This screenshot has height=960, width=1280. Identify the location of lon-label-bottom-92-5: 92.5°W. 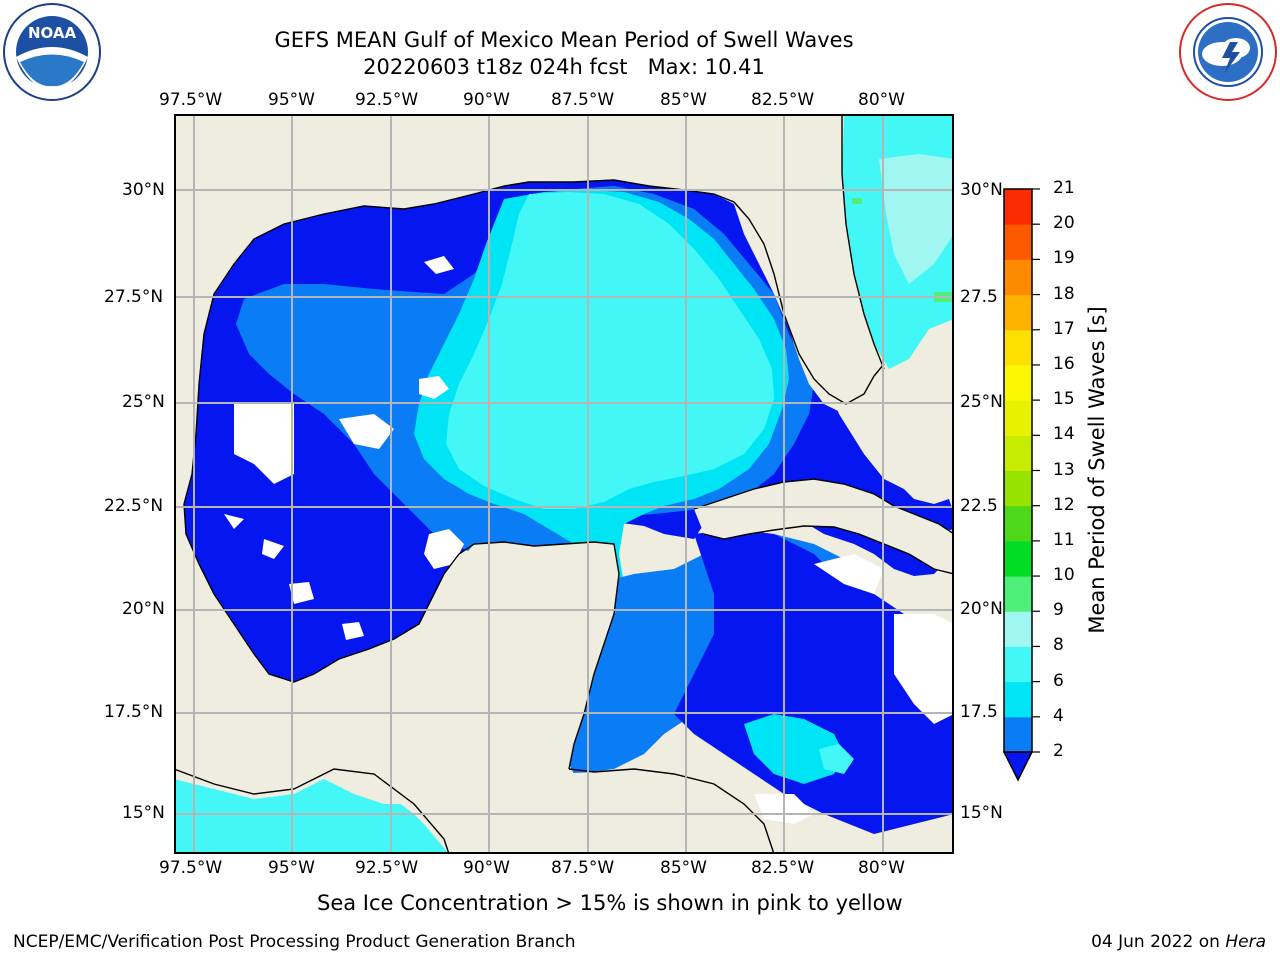
(387, 868).